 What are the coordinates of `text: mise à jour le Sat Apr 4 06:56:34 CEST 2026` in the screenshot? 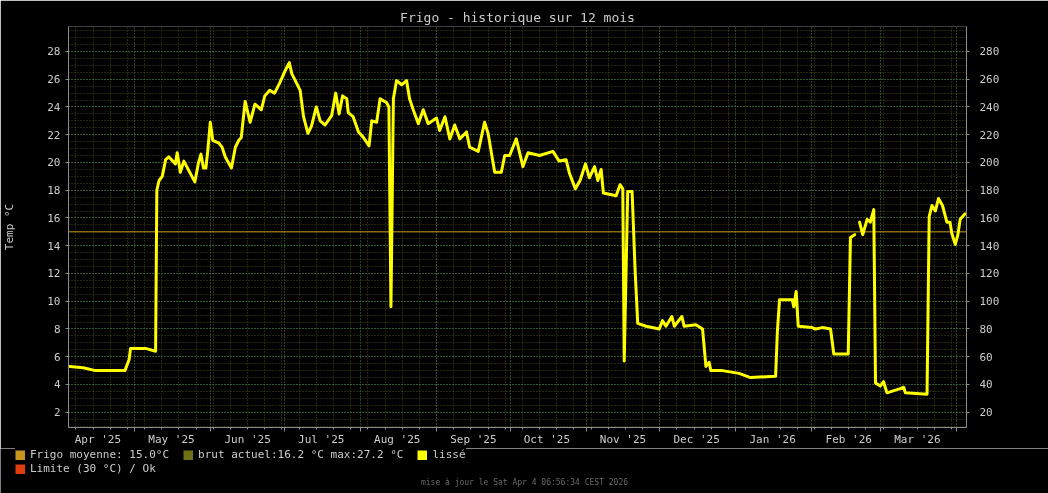 It's located at (524, 482).